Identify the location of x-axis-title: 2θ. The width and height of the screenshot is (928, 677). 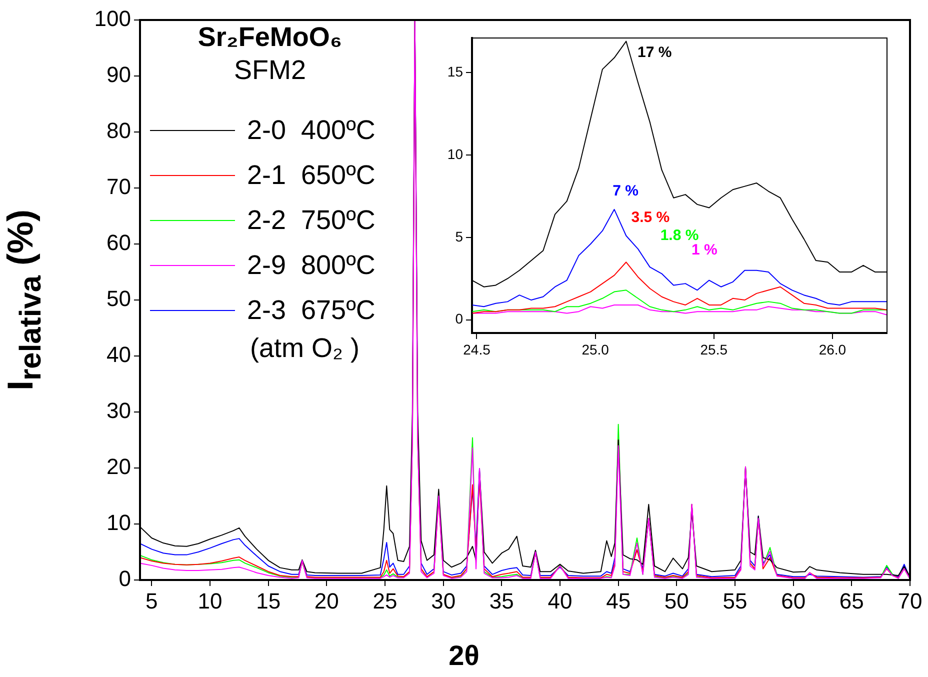
(464, 656).